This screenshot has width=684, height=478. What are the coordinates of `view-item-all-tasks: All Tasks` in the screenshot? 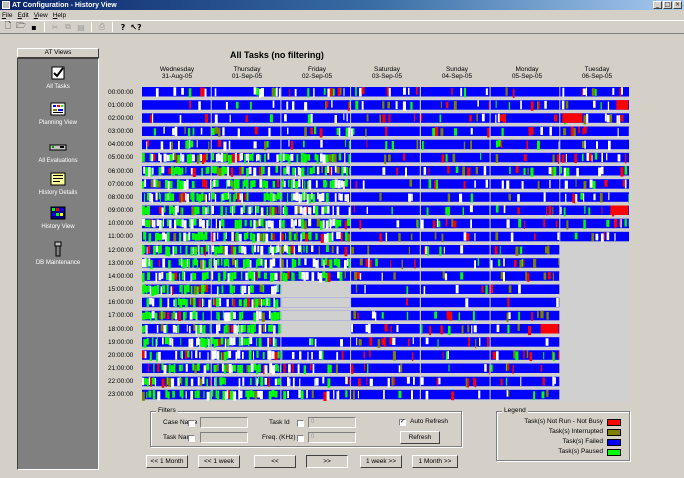 It's located at (58, 77).